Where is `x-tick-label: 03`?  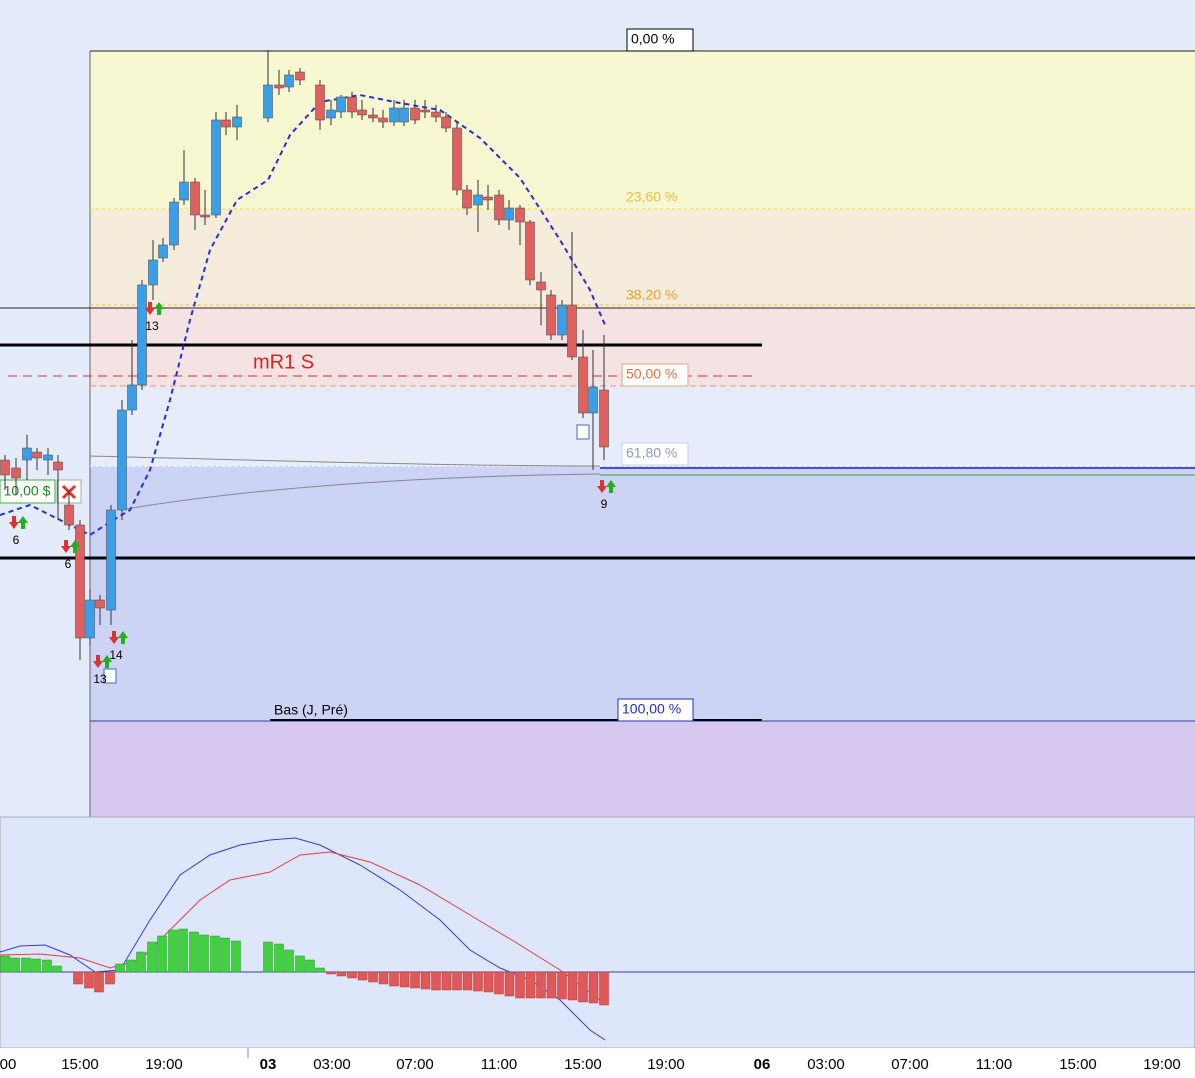 x-tick-label: 03 is located at coordinates (268, 1064).